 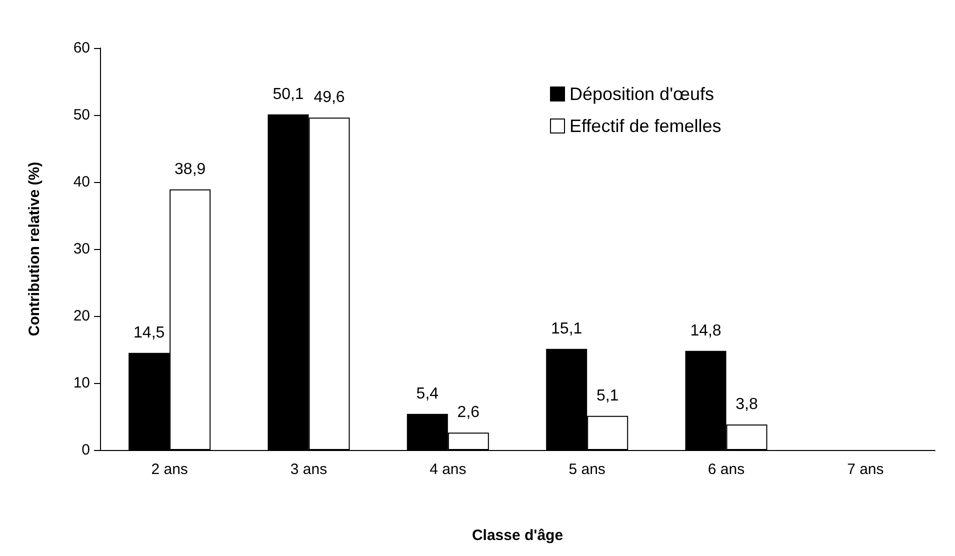 What do you see at coordinates (81, 182) in the screenshot?
I see `y-tick-label: 40` at bounding box center [81, 182].